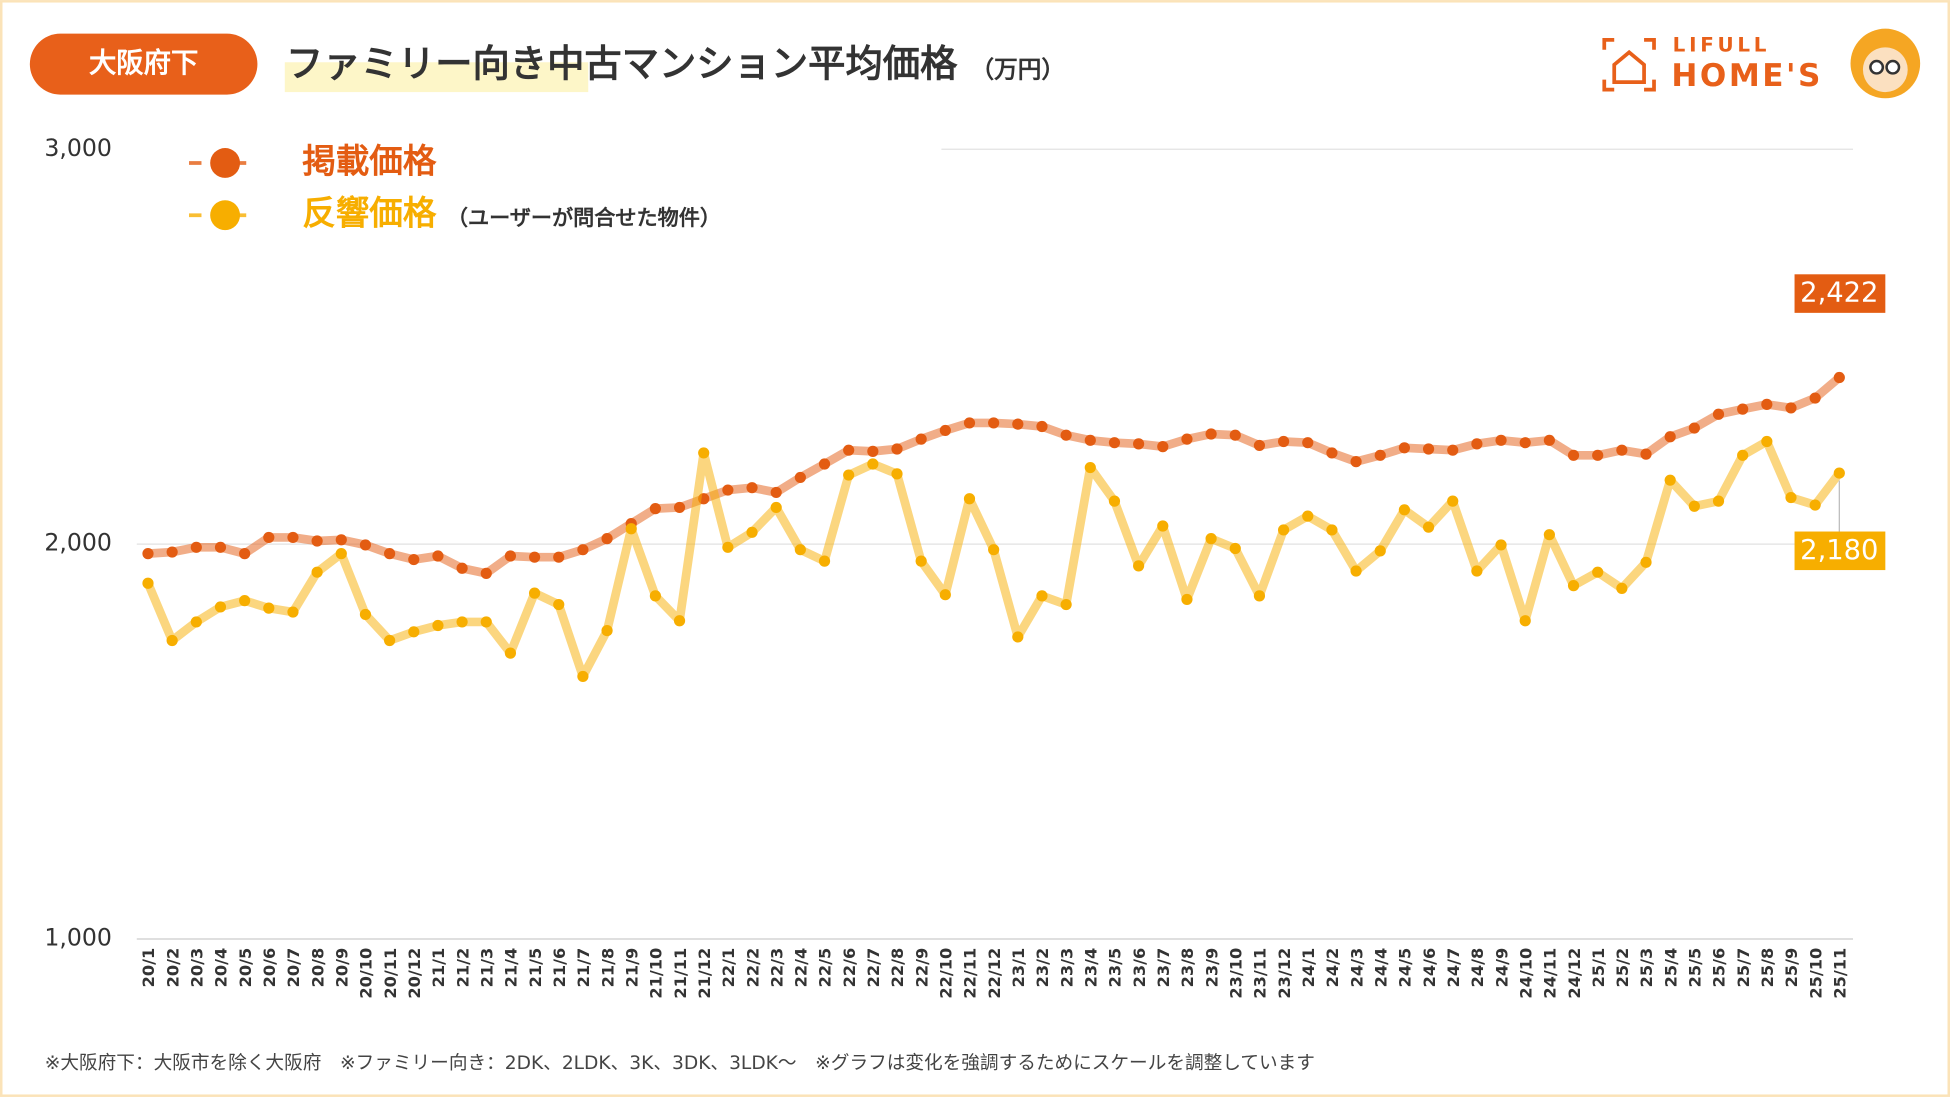  What do you see at coordinates (1815, 973) in the screenshot?
I see `x-tick-label: 25/10` at bounding box center [1815, 973].